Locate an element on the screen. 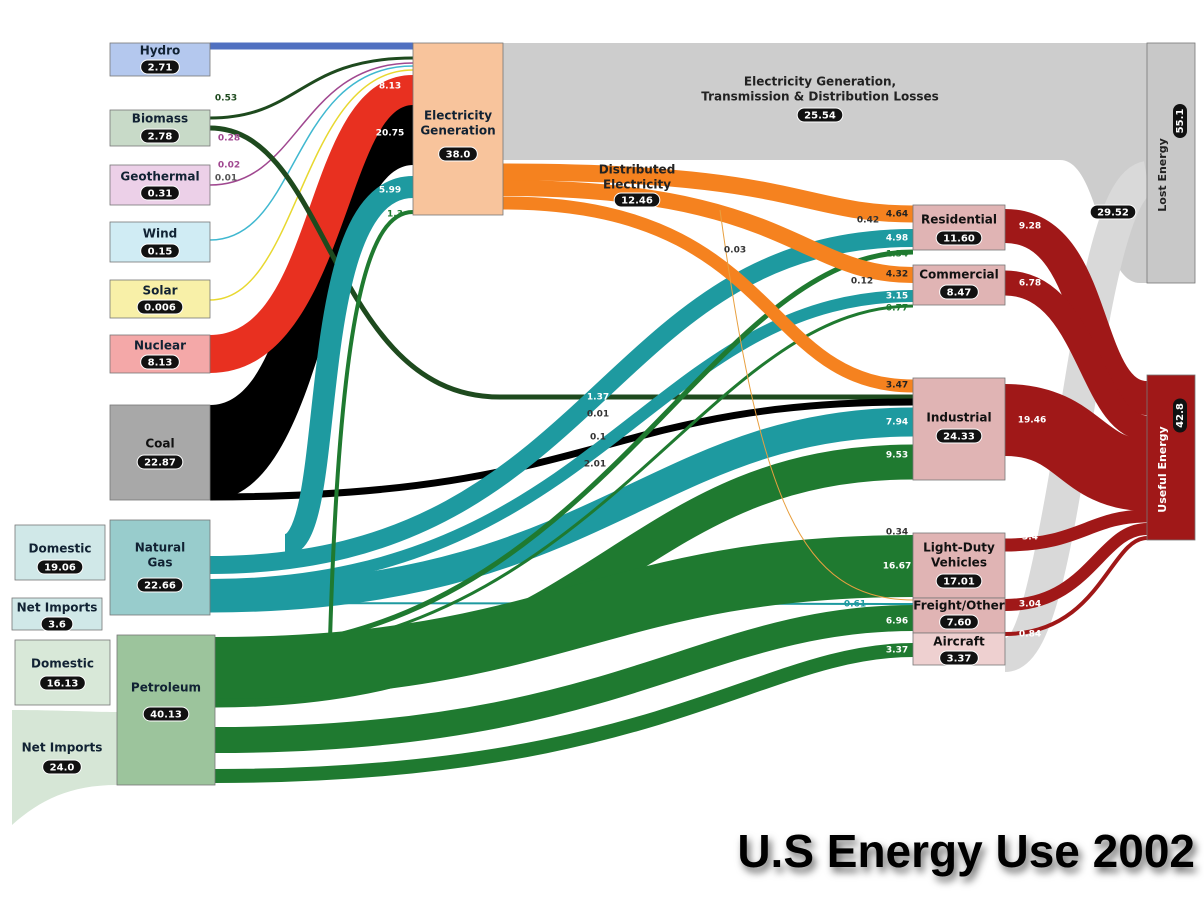 This screenshot has height=911, width=1204. node-value: 55.1 is located at coordinates (1180, 121).